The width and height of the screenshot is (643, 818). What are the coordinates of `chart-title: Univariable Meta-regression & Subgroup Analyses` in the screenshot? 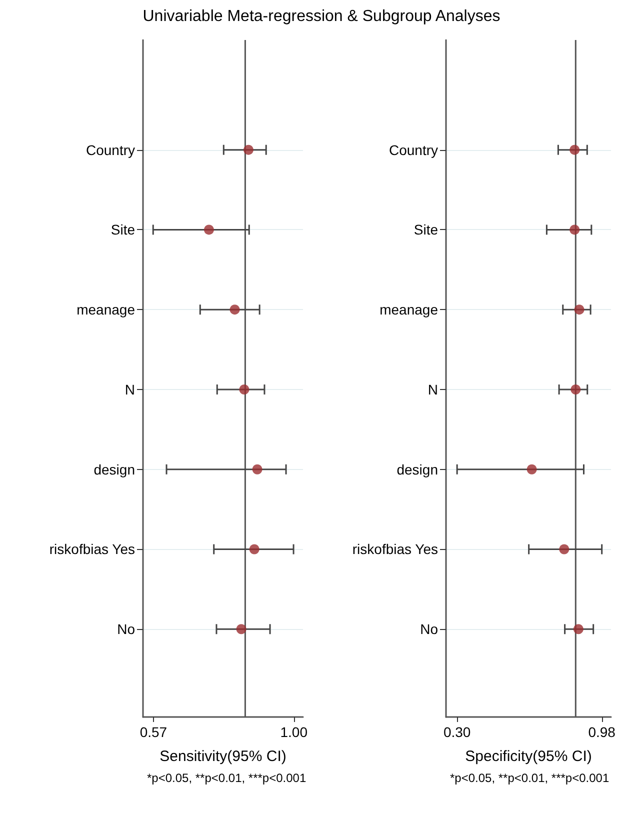 It's located at (322, 17).